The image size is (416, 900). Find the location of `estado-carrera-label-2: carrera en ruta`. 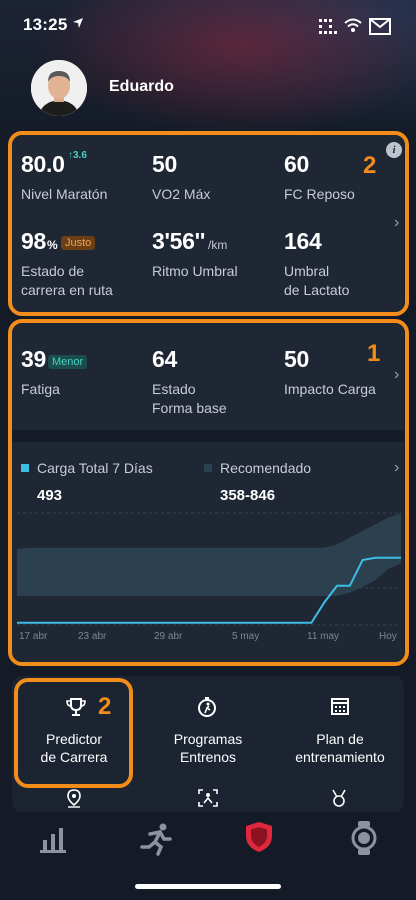

estado-carrera-label-2: carrera en ruta is located at coordinates (67, 290).